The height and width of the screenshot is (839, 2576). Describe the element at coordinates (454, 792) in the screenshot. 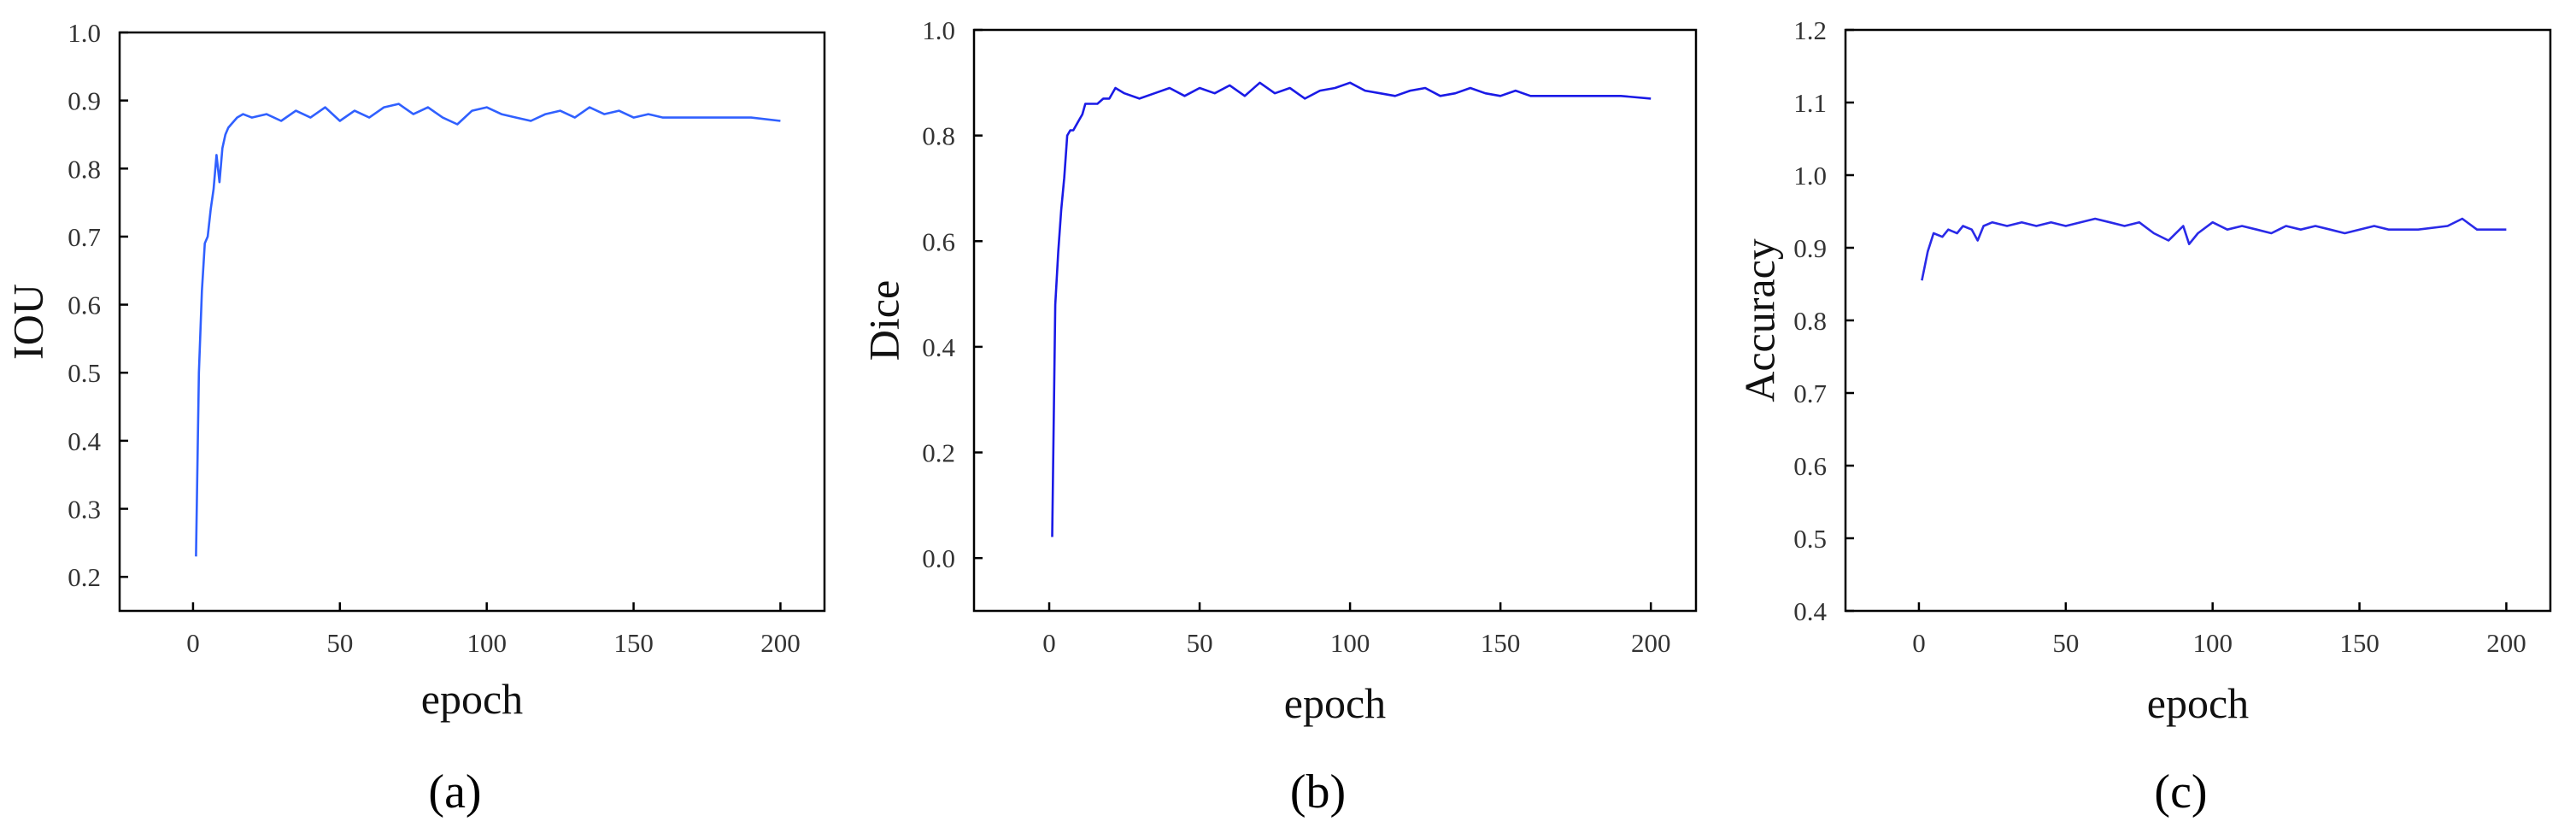

I see `panel-label: (a)` at that location.